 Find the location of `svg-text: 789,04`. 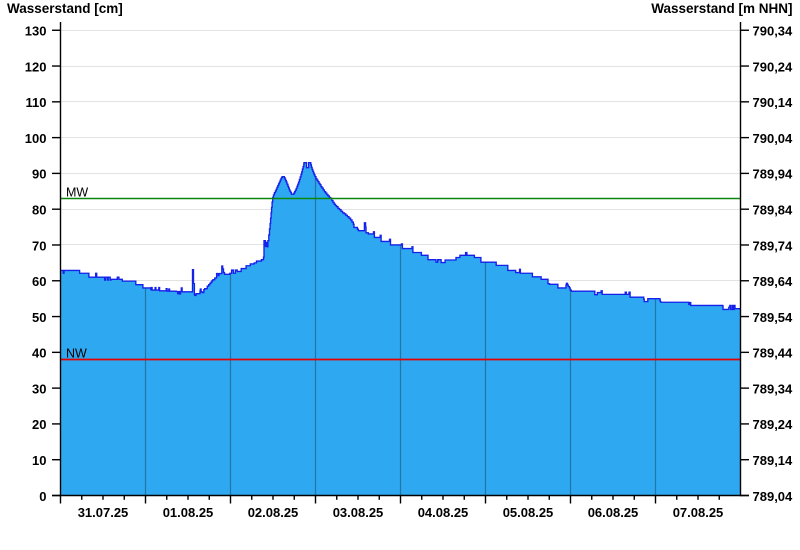

svg-text: 789,04 is located at coordinates (773, 496).